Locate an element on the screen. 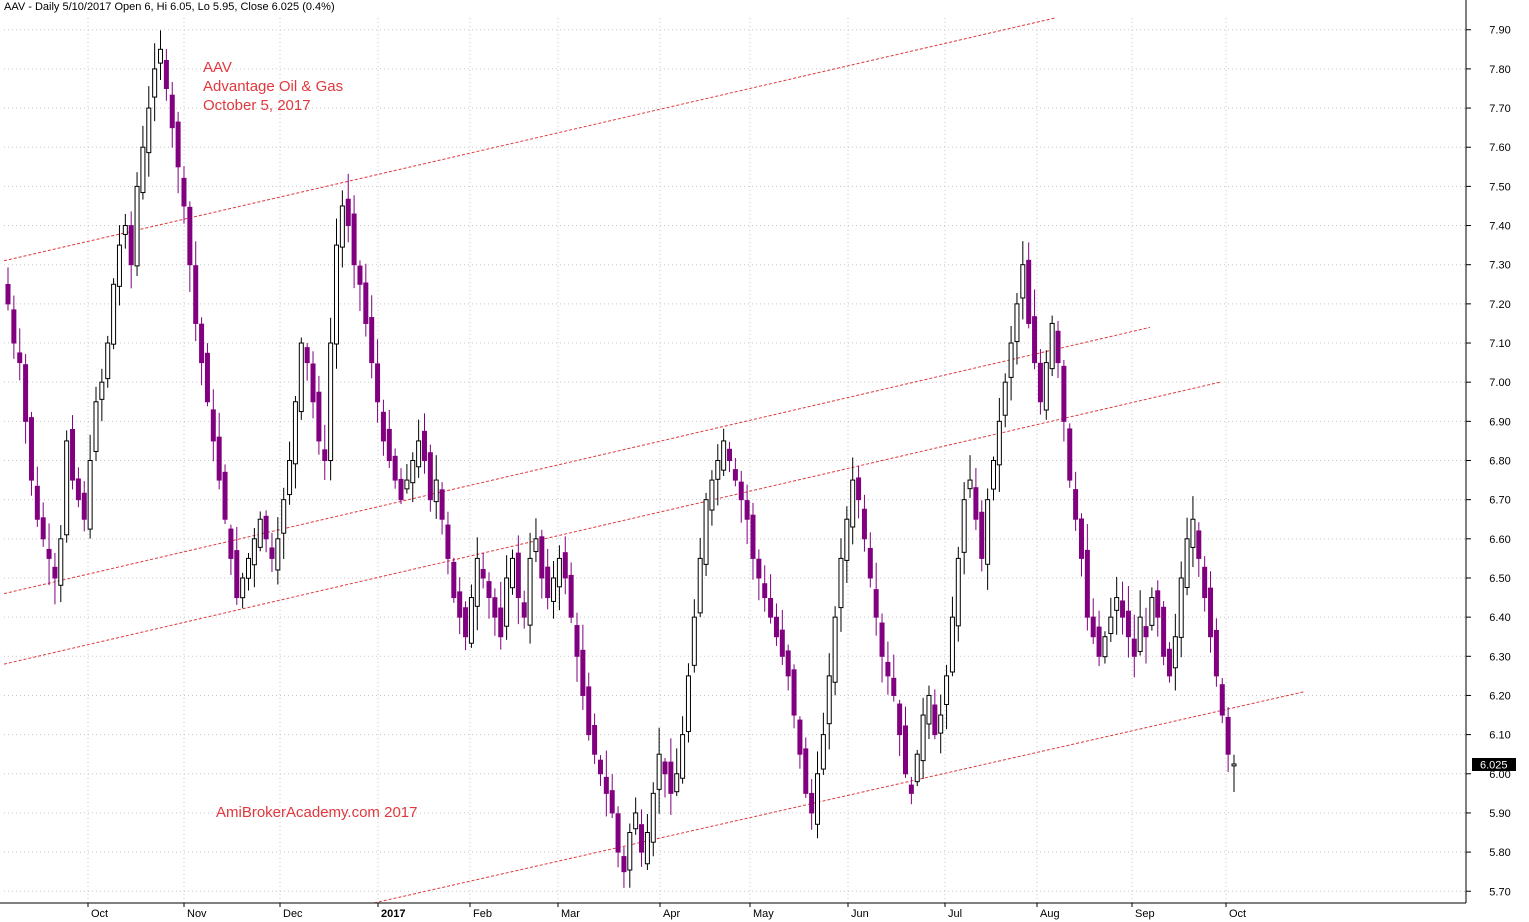 The image size is (1529, 922). date-tick-label: Feb is located at coordinates (482, 914).